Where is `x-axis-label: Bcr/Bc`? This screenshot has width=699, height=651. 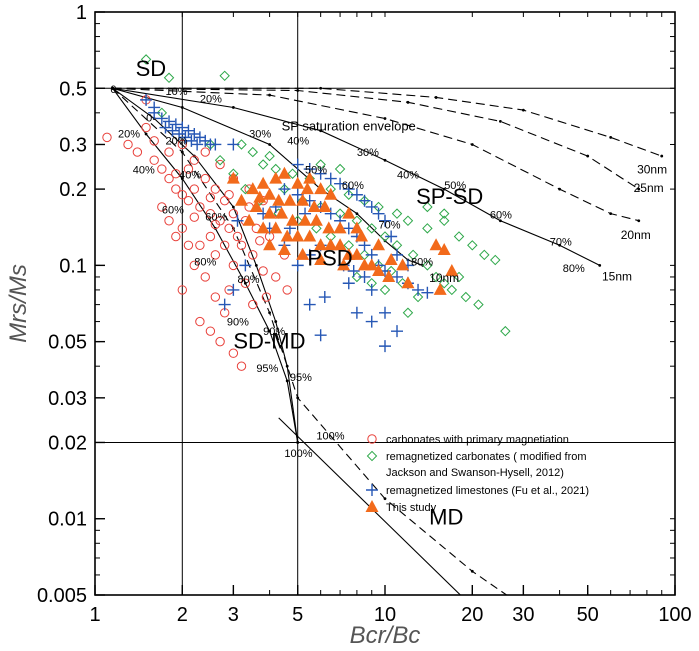
x-axis-label: Bcr/Bc is located at coordinates (385, 635).